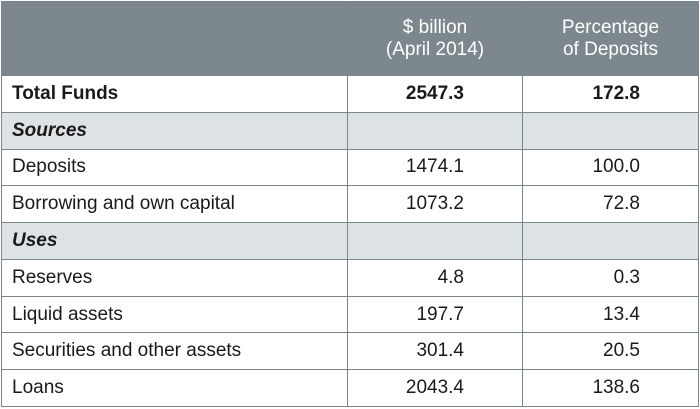  What do you see at coordinates (174, 241) in the screenshot?
I see `section-label: Uses` at bounding box center [174, 241].